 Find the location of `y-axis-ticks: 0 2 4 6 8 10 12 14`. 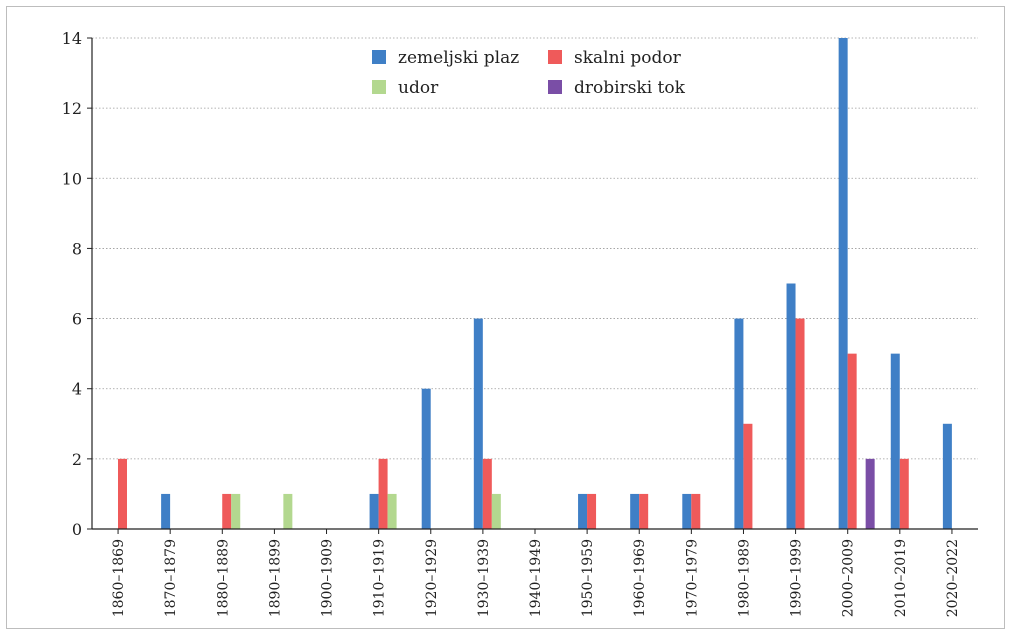

y-axis-ticks: 0 2 4 6 8 10 12 14 is located at coordinates (77, 284).